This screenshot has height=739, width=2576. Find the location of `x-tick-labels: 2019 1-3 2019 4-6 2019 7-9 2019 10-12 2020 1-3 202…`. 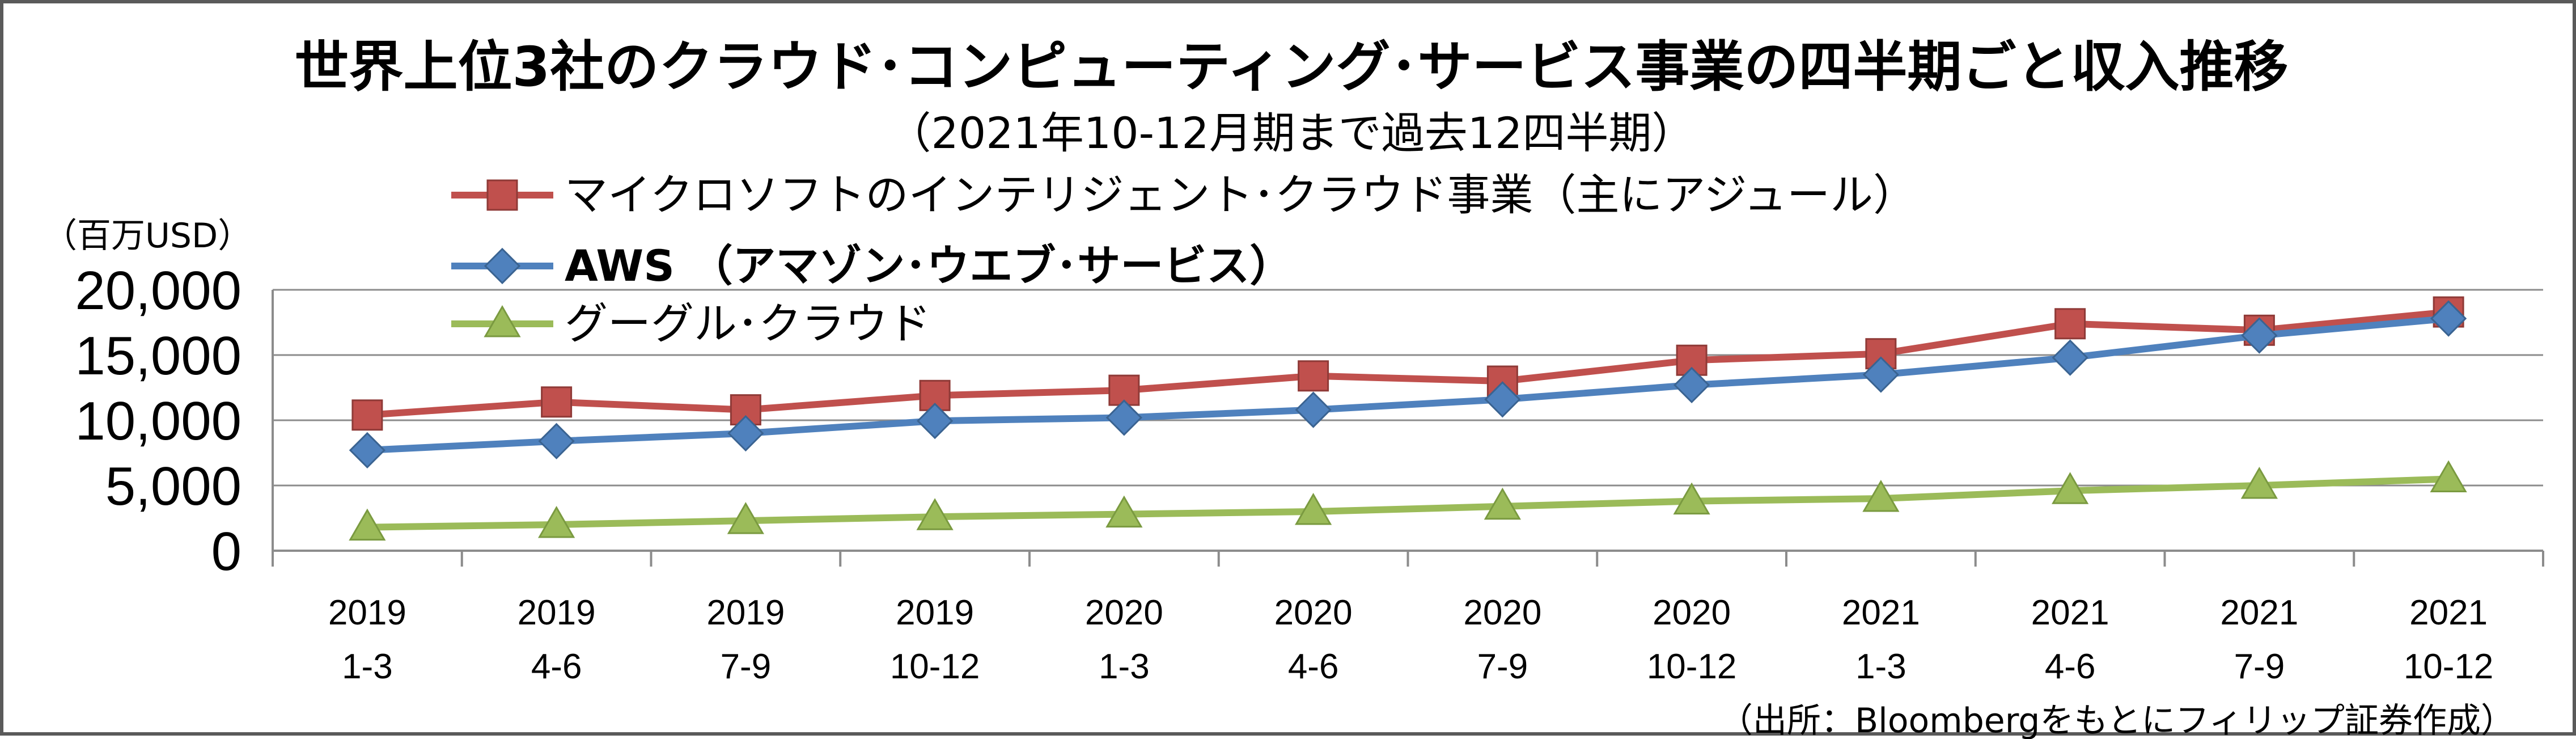

x-tick-labels: 2019 1-3 2019 4-6 2019 7-9 2019 10-12 2020 1-3 202… is located at coordinates (1411, 639).